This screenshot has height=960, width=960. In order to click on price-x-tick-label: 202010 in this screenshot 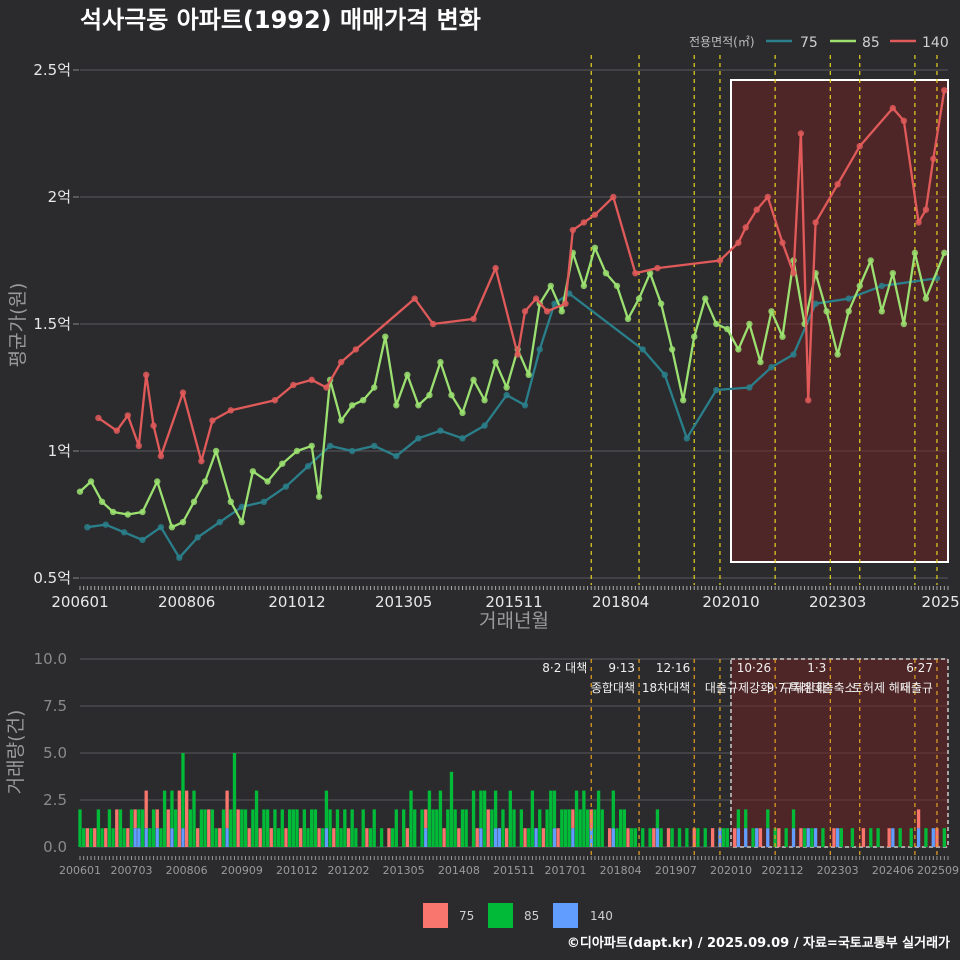, I will do `click(730, 602)`.